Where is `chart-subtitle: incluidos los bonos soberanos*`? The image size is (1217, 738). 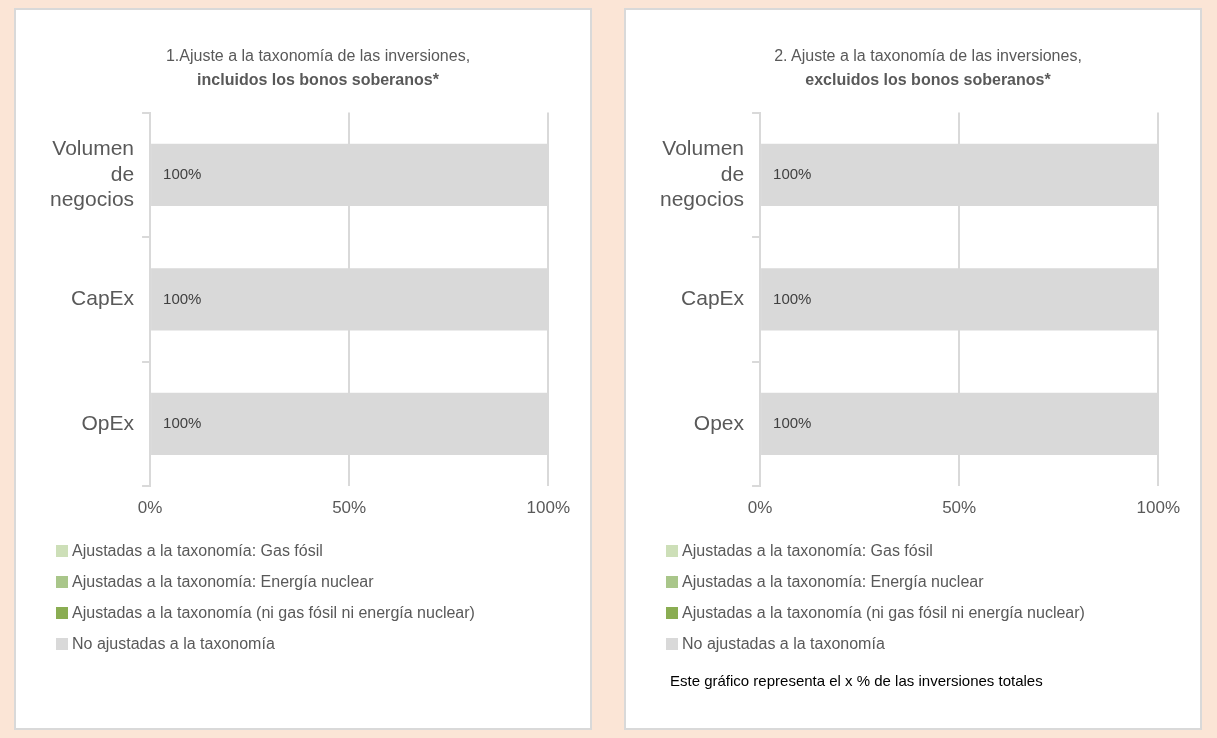
chart-subtitle: incluidos los bonos soberanos* is located at coordinates (318, 80).